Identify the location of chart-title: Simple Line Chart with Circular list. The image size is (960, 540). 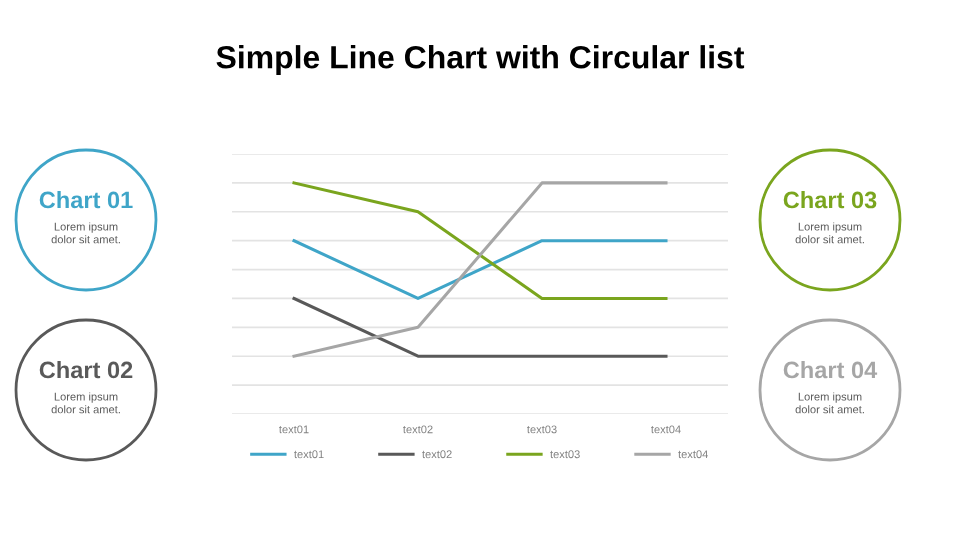
(480, 60).